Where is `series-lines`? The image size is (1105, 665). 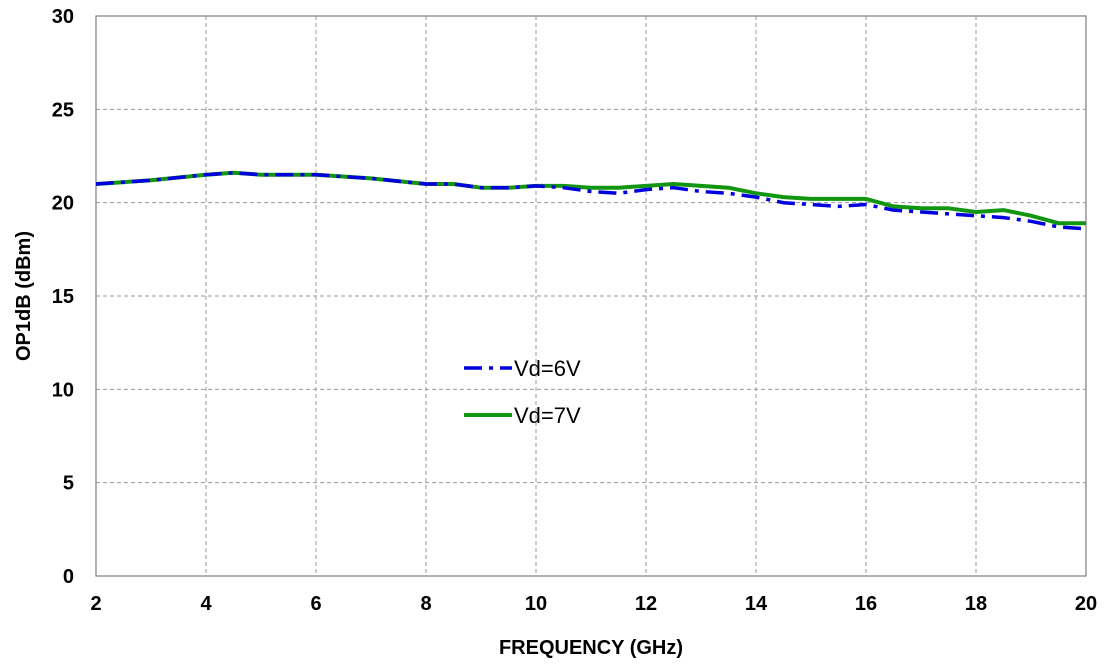
series-lines is located at coordinates (591, 200).